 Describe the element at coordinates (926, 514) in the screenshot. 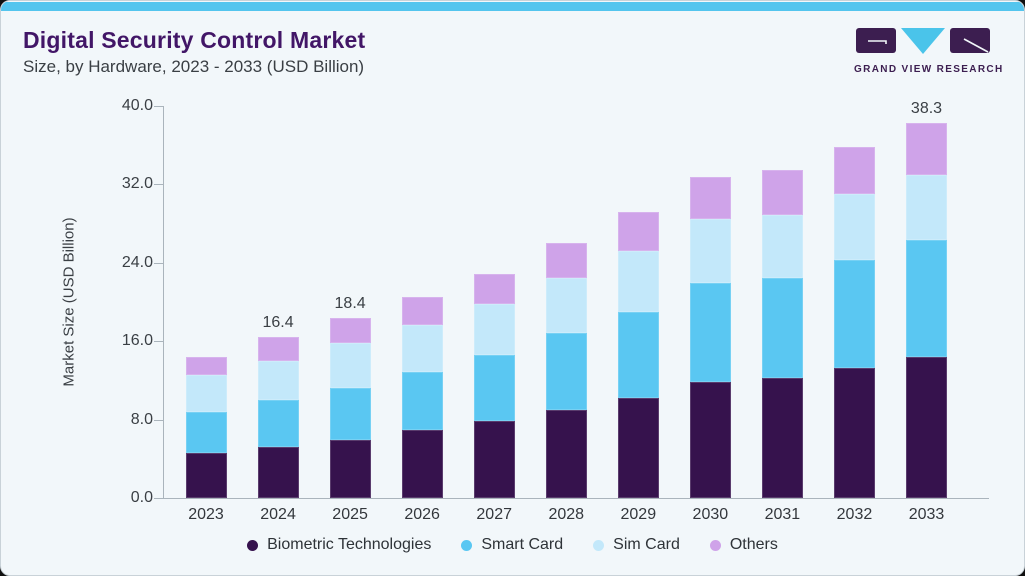

I see `x-tick-label: 2033` at that location.